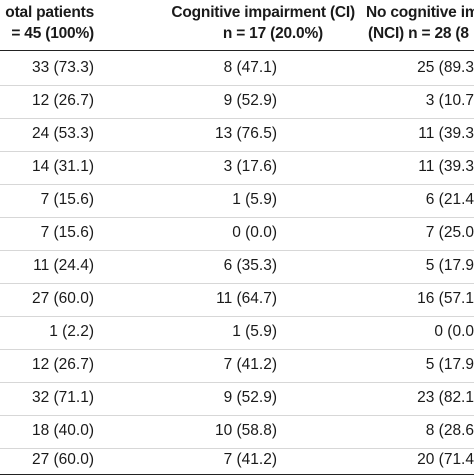  I want to click on table-row: 18 (40.0) 10 (58.8) 8 (28.6, so click(237, 432).